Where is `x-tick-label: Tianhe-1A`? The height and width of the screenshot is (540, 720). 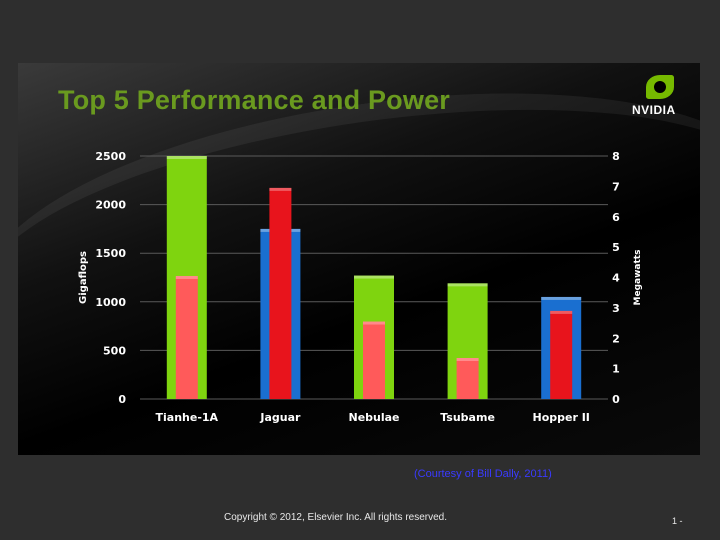 x-tick-label: Tianhe-1A is located at coordinates (187, 417).